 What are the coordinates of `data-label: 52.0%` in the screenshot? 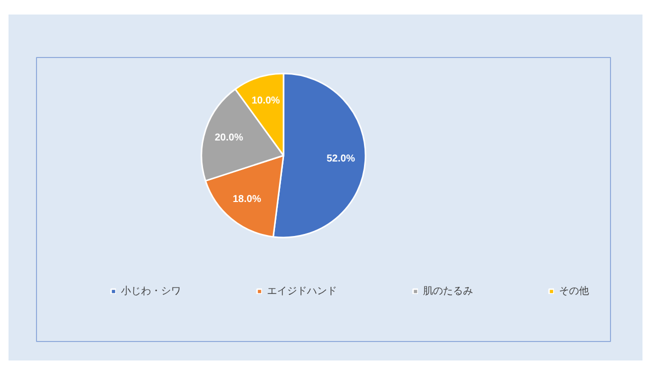 It's located at (341, 159).